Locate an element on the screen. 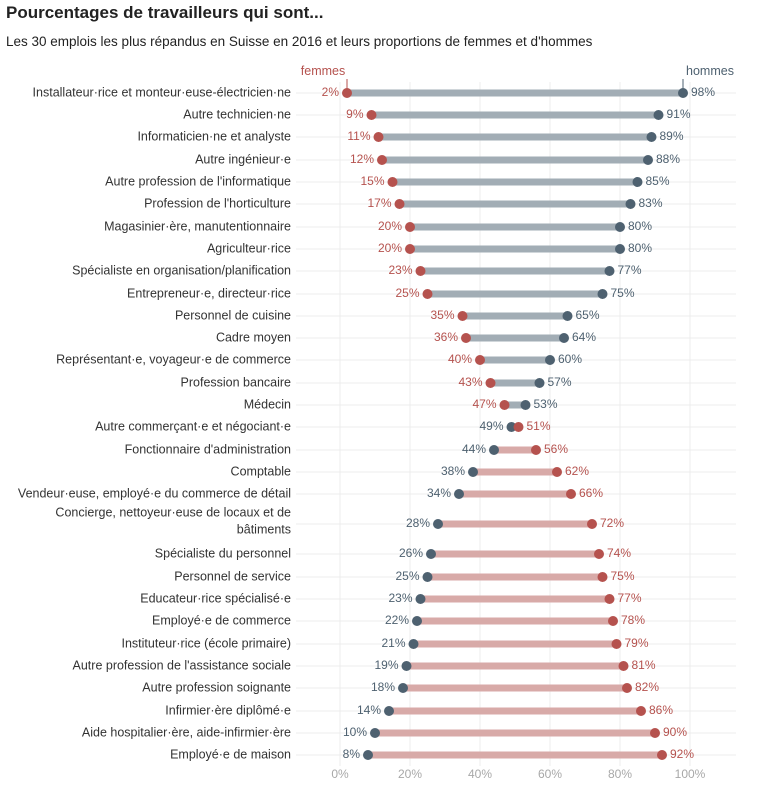 Image resolution: width=762 pixels, height=788 pixels. hommes-value-label: 57% is located at coordinates (560, 382).